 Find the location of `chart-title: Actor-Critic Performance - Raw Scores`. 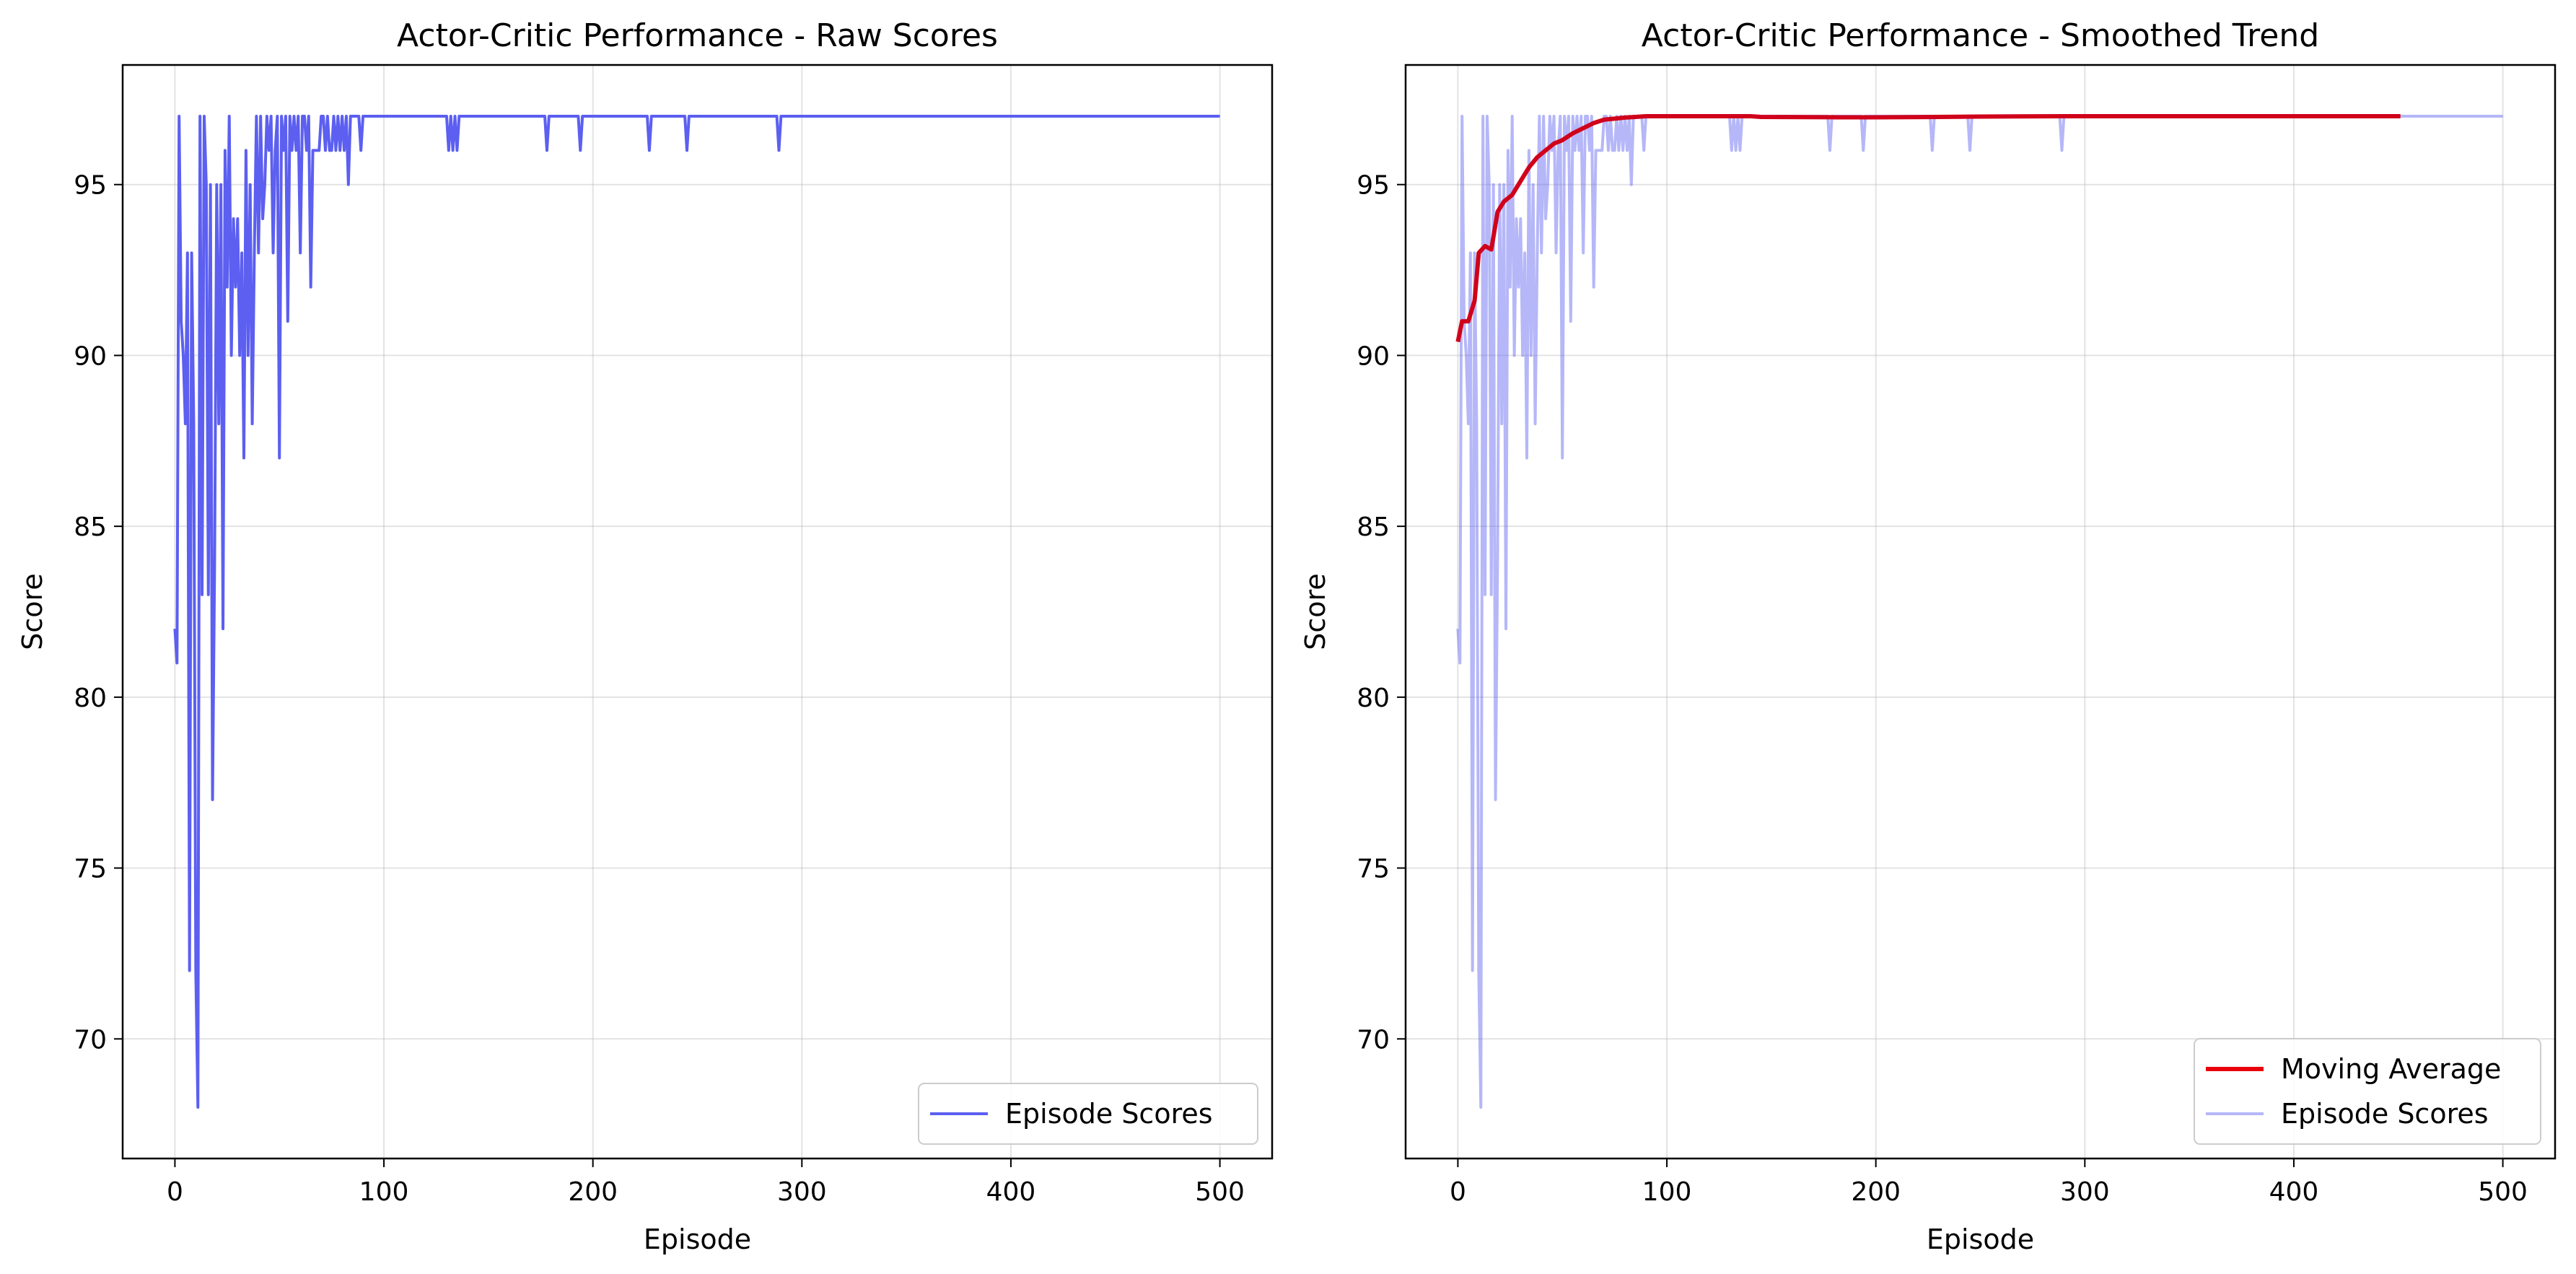

chart-title: Actor-Critic Performance - Raw Scores is located at coordinates (697, 36).